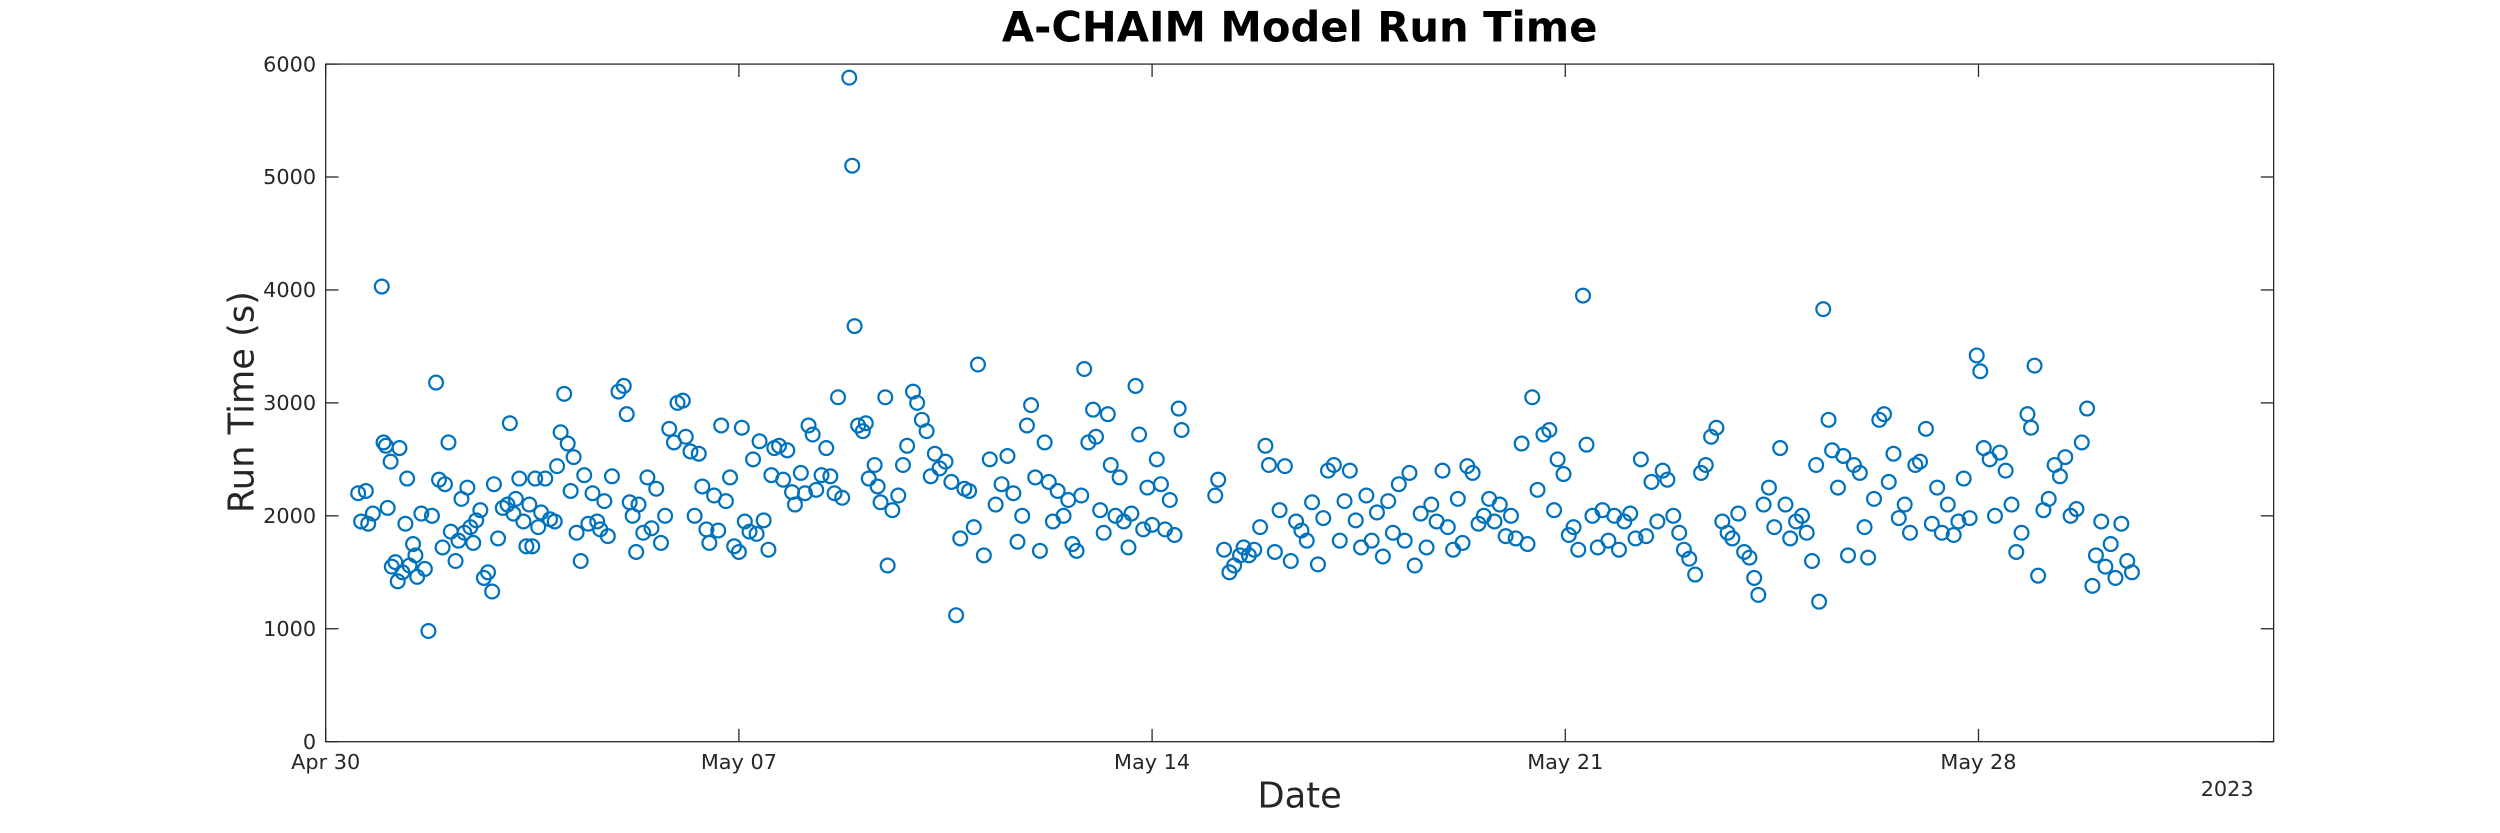 Image resolution: width=2500 pixels, height=833 pixels. Describe the element at coordinates (289, 64) in the screenshot. I see `y-tick-label: 6000` at that location.